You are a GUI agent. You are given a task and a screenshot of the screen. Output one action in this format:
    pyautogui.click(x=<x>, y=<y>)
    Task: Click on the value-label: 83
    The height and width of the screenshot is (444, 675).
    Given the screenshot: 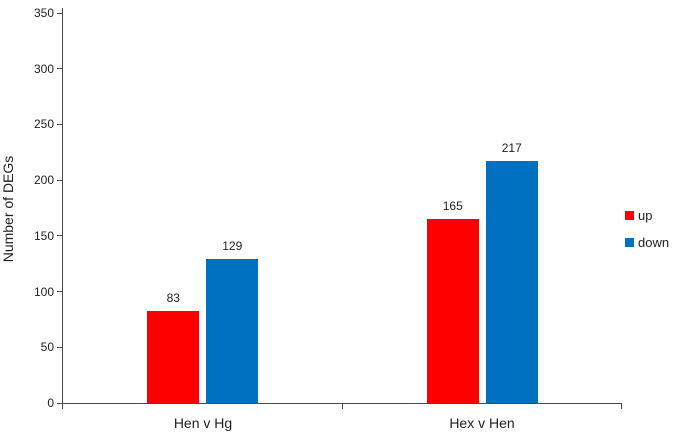 What is the action you would take?
    pyautogui.click(x=173, y=297)
    